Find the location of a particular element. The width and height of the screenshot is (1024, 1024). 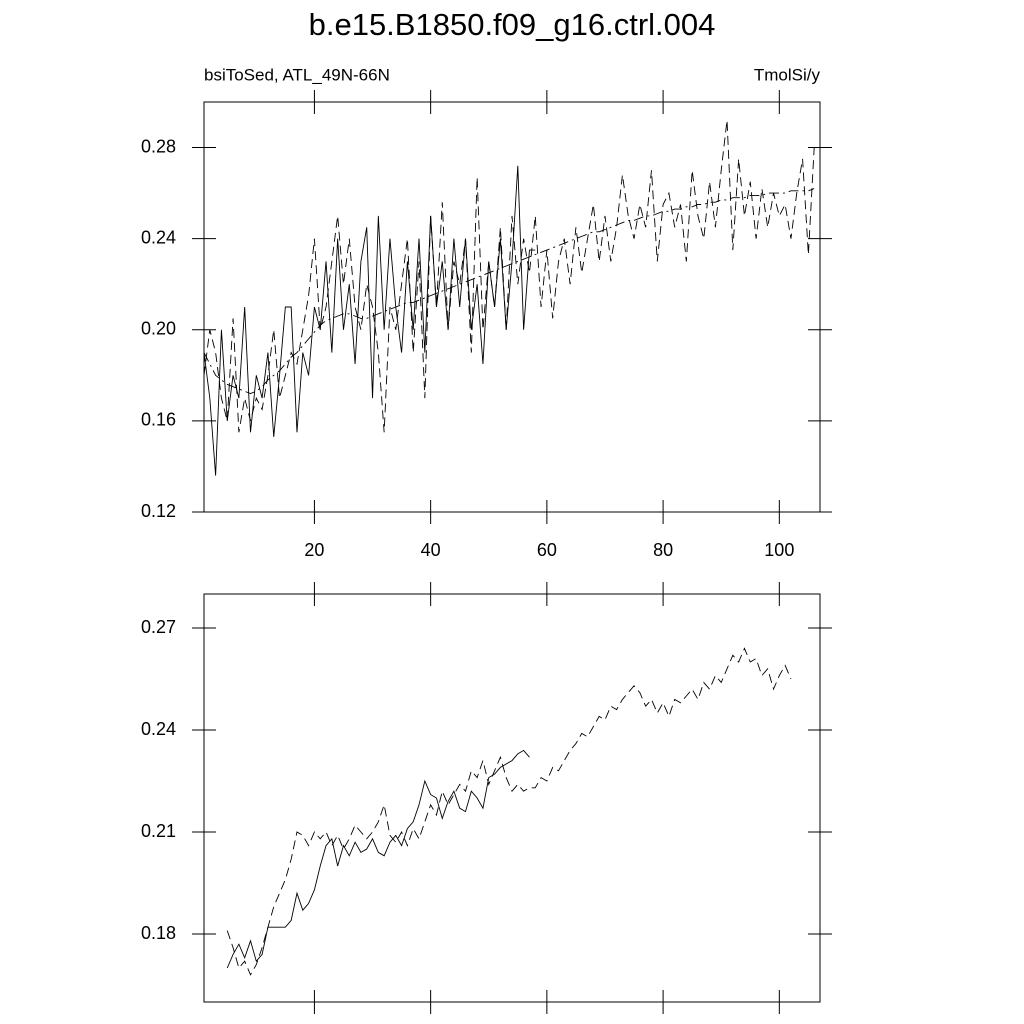

subtitle-right: TmolSi/y is located at coordinates (787, 74).